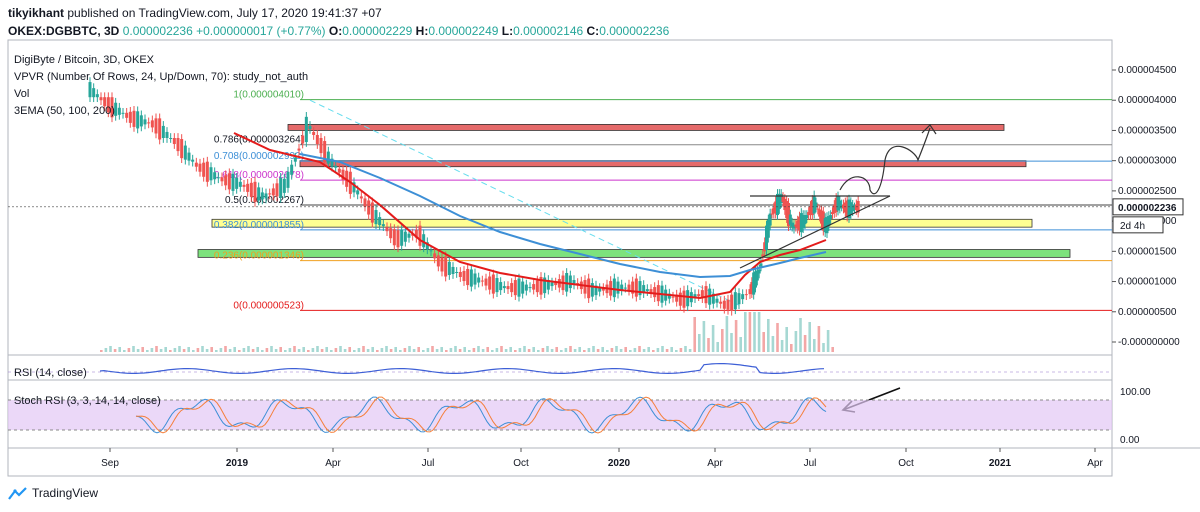  Describe the element at coordinates (21, 94) in the screenshot. I see `legend-vol: Vol` at that location.